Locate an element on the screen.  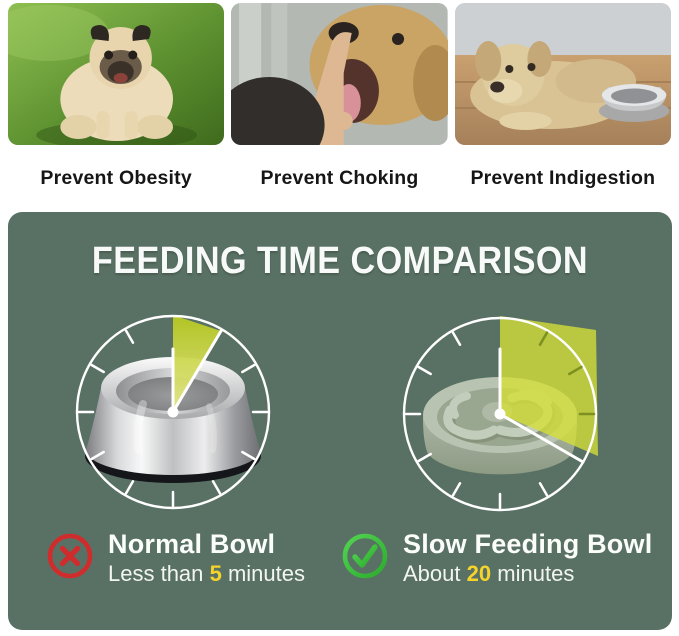
benefit-caption: Prevent Obesity is located at coordinates (116, 178).